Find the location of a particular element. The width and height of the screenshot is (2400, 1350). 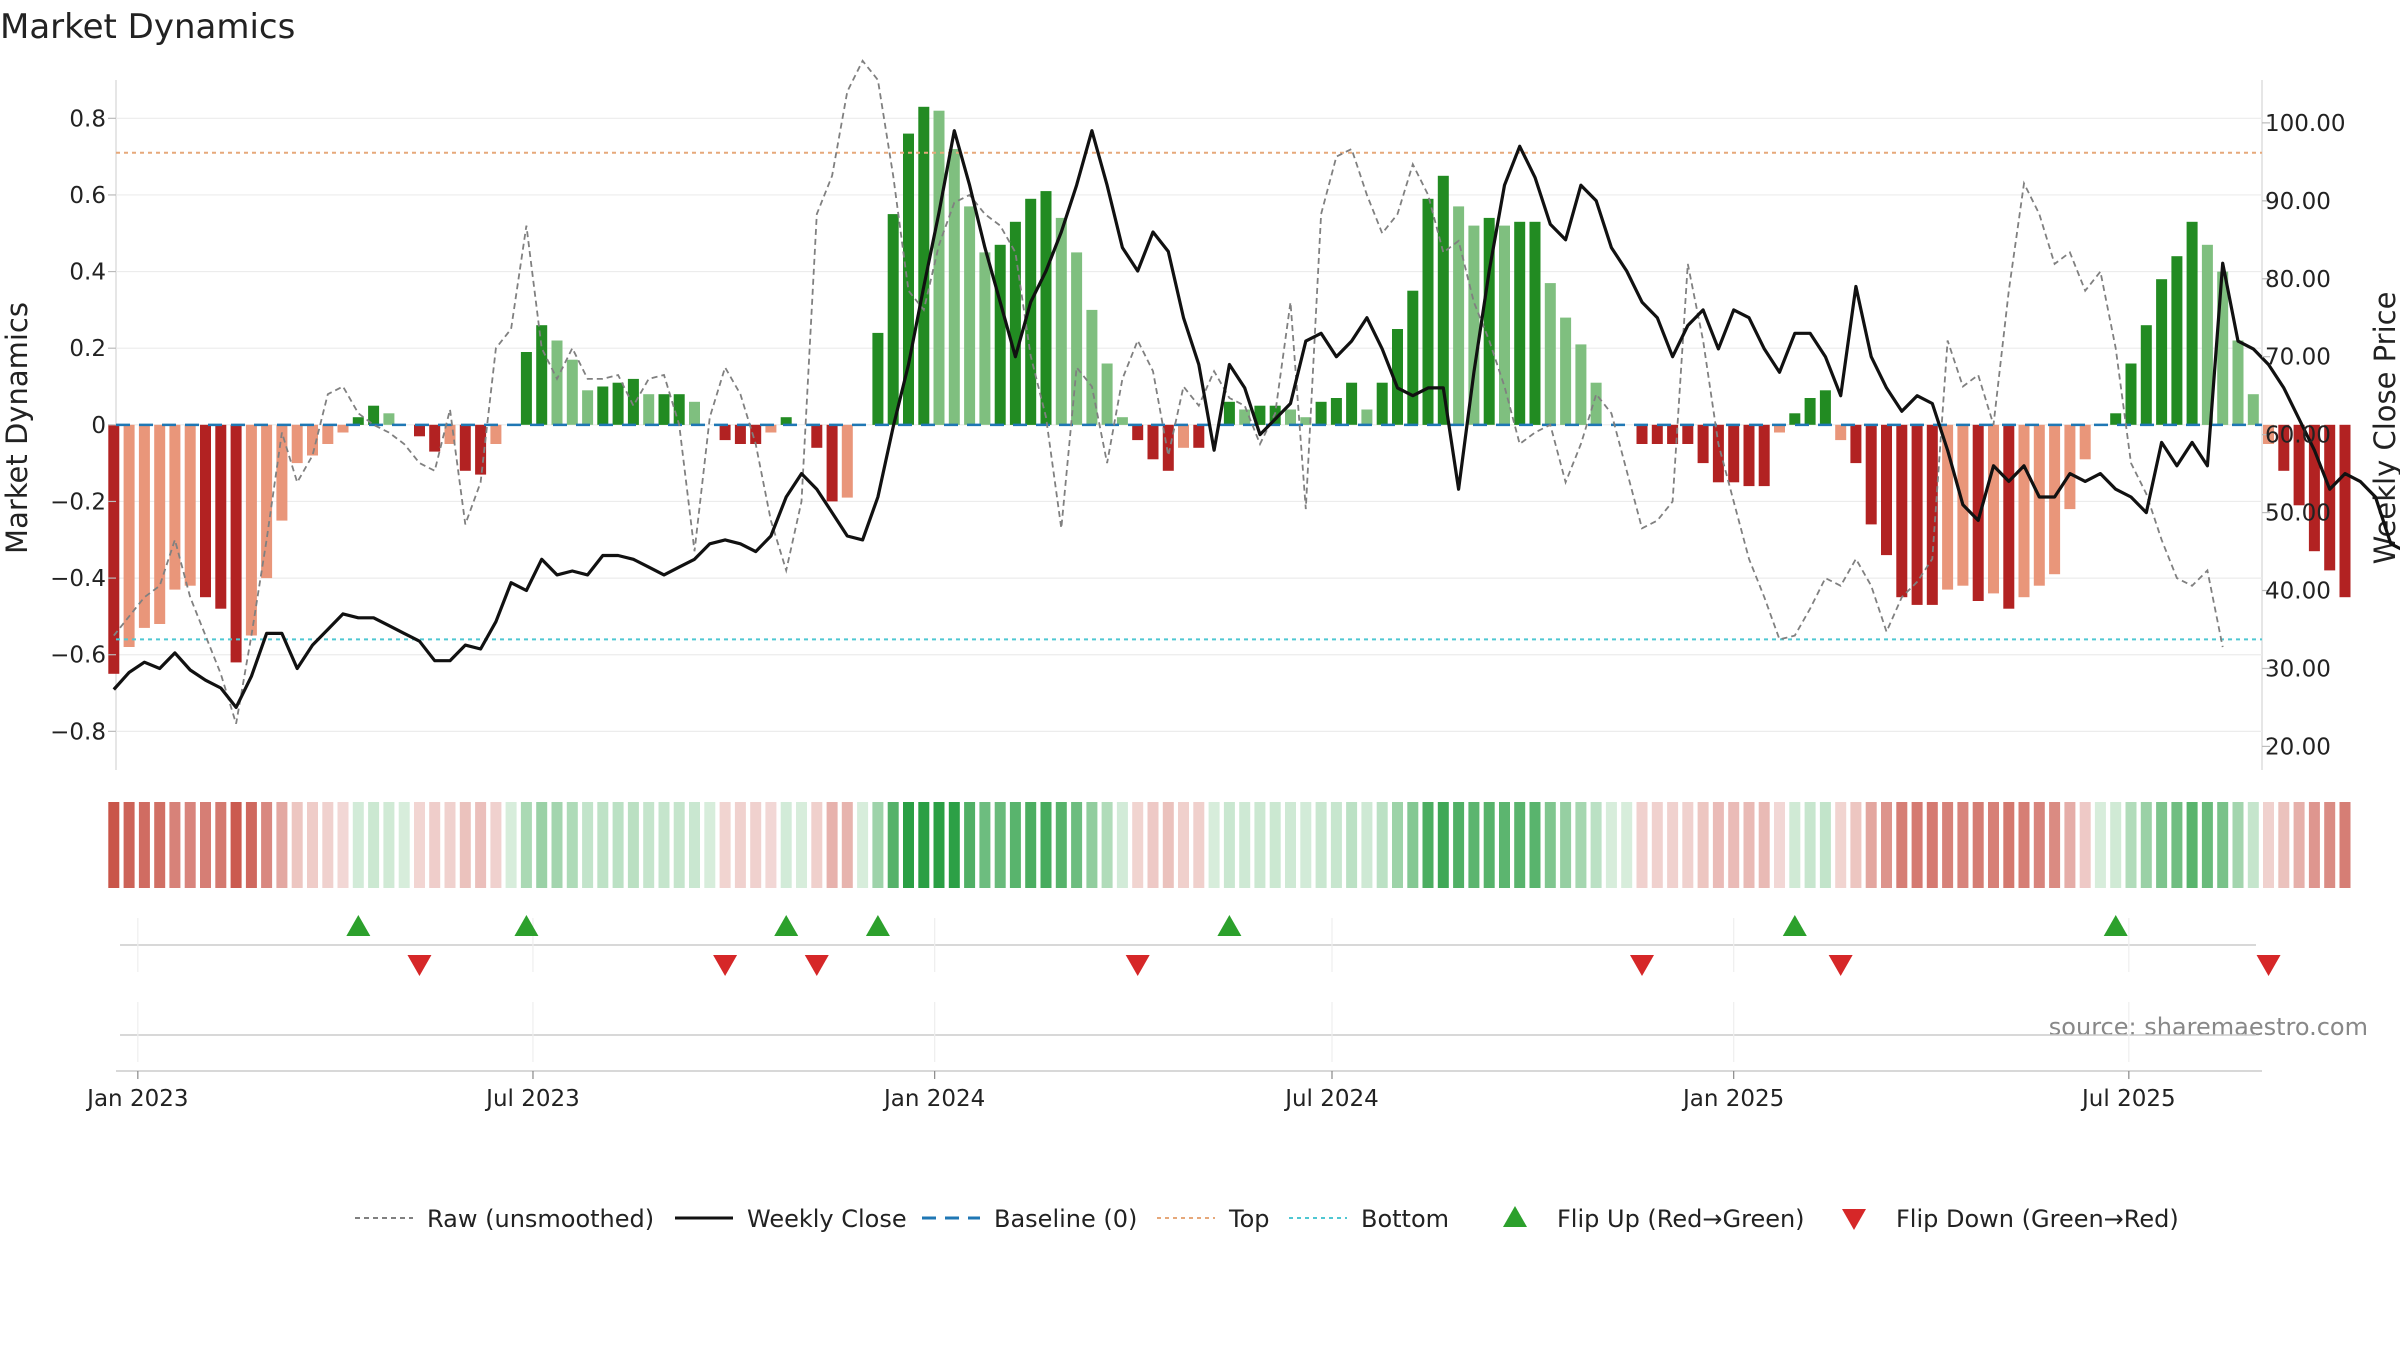

y-left-tick-label: 0.4 is located at coordinates (87, 273).